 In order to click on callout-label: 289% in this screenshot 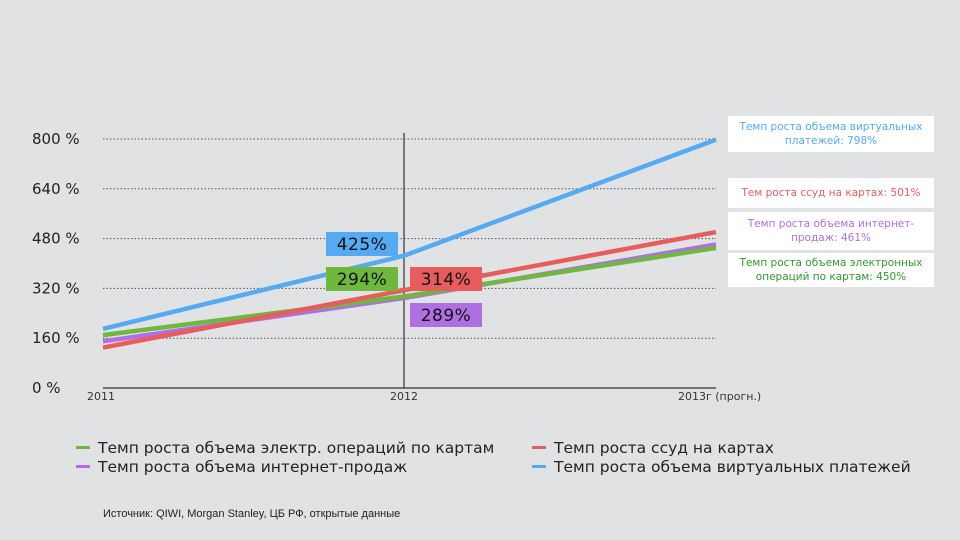, I will do `click(446, 316)`.